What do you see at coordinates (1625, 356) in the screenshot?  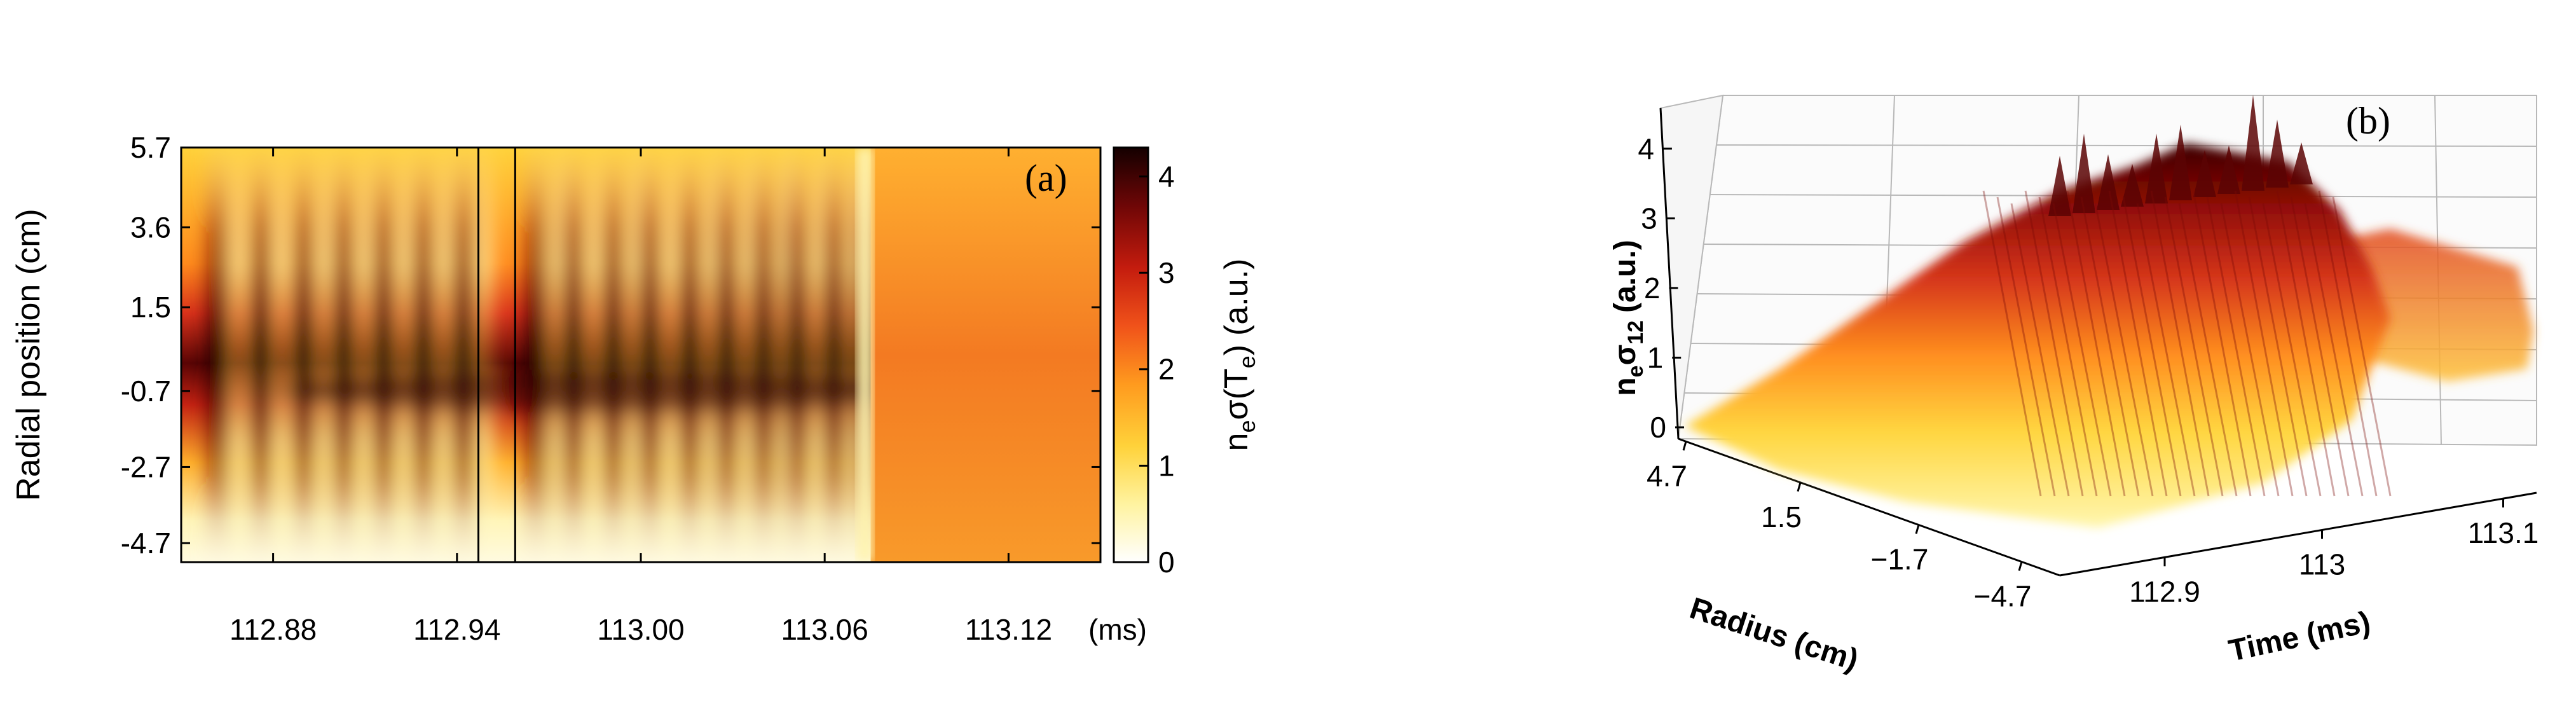 I see `z-label-sigma: σ` at bounding box center [1625, 356].